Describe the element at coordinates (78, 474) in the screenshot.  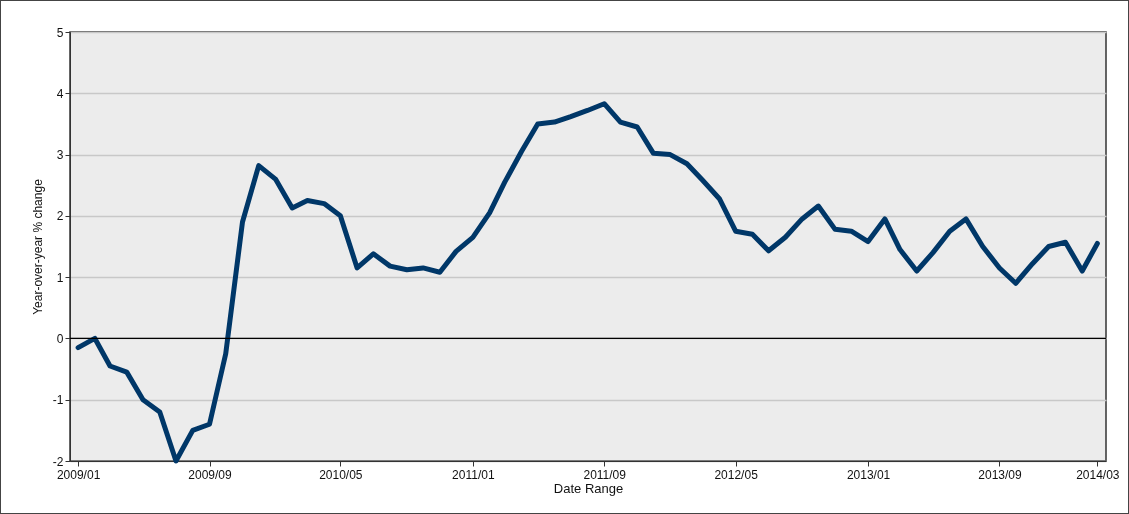
I see `x-tick-label: 2009/01` at that location.